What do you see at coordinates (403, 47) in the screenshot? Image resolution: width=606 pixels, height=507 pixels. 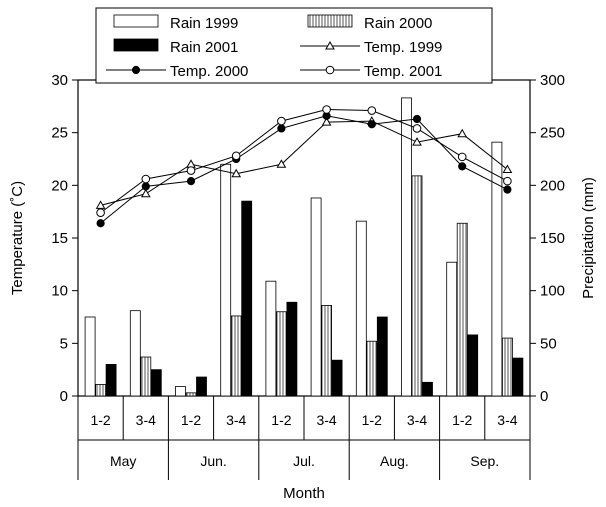 I see `legend-label-temp-1999: Temp. 1999` at bounding box center [403, 47].